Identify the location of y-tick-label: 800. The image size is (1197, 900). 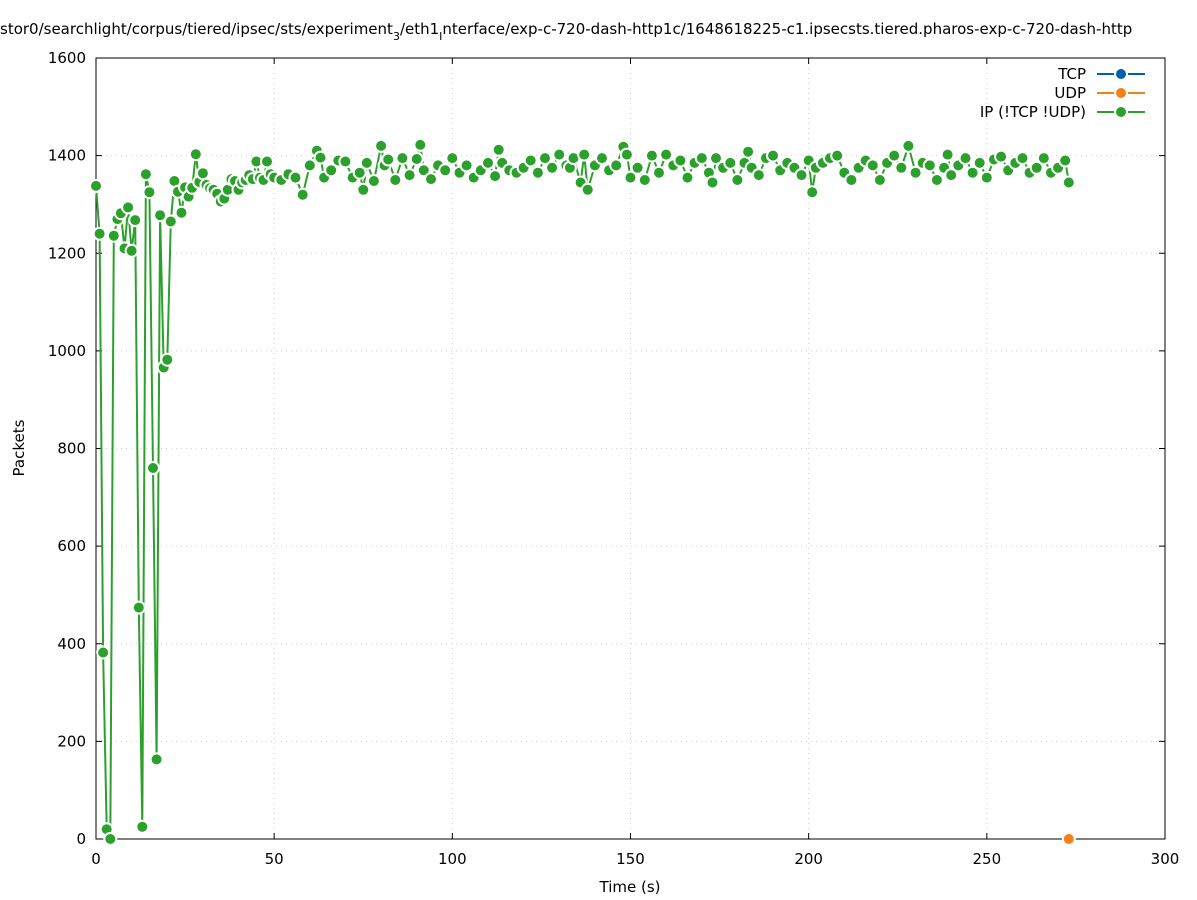
(71, 449).